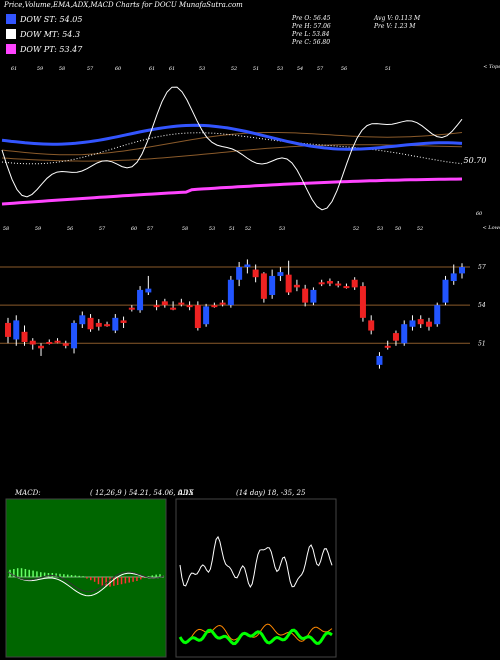 Image resolution: width=500 pixels, height=660 pixels. I want to click on legend-item-dow-pt: DOW PT: 53.47, so click(44, 49).